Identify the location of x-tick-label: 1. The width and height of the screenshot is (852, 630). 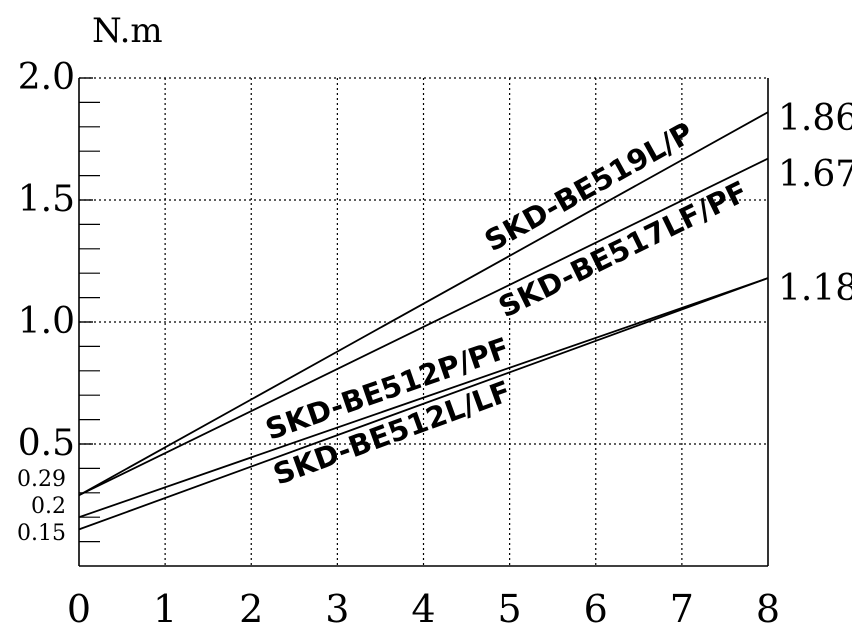
(165, 608).